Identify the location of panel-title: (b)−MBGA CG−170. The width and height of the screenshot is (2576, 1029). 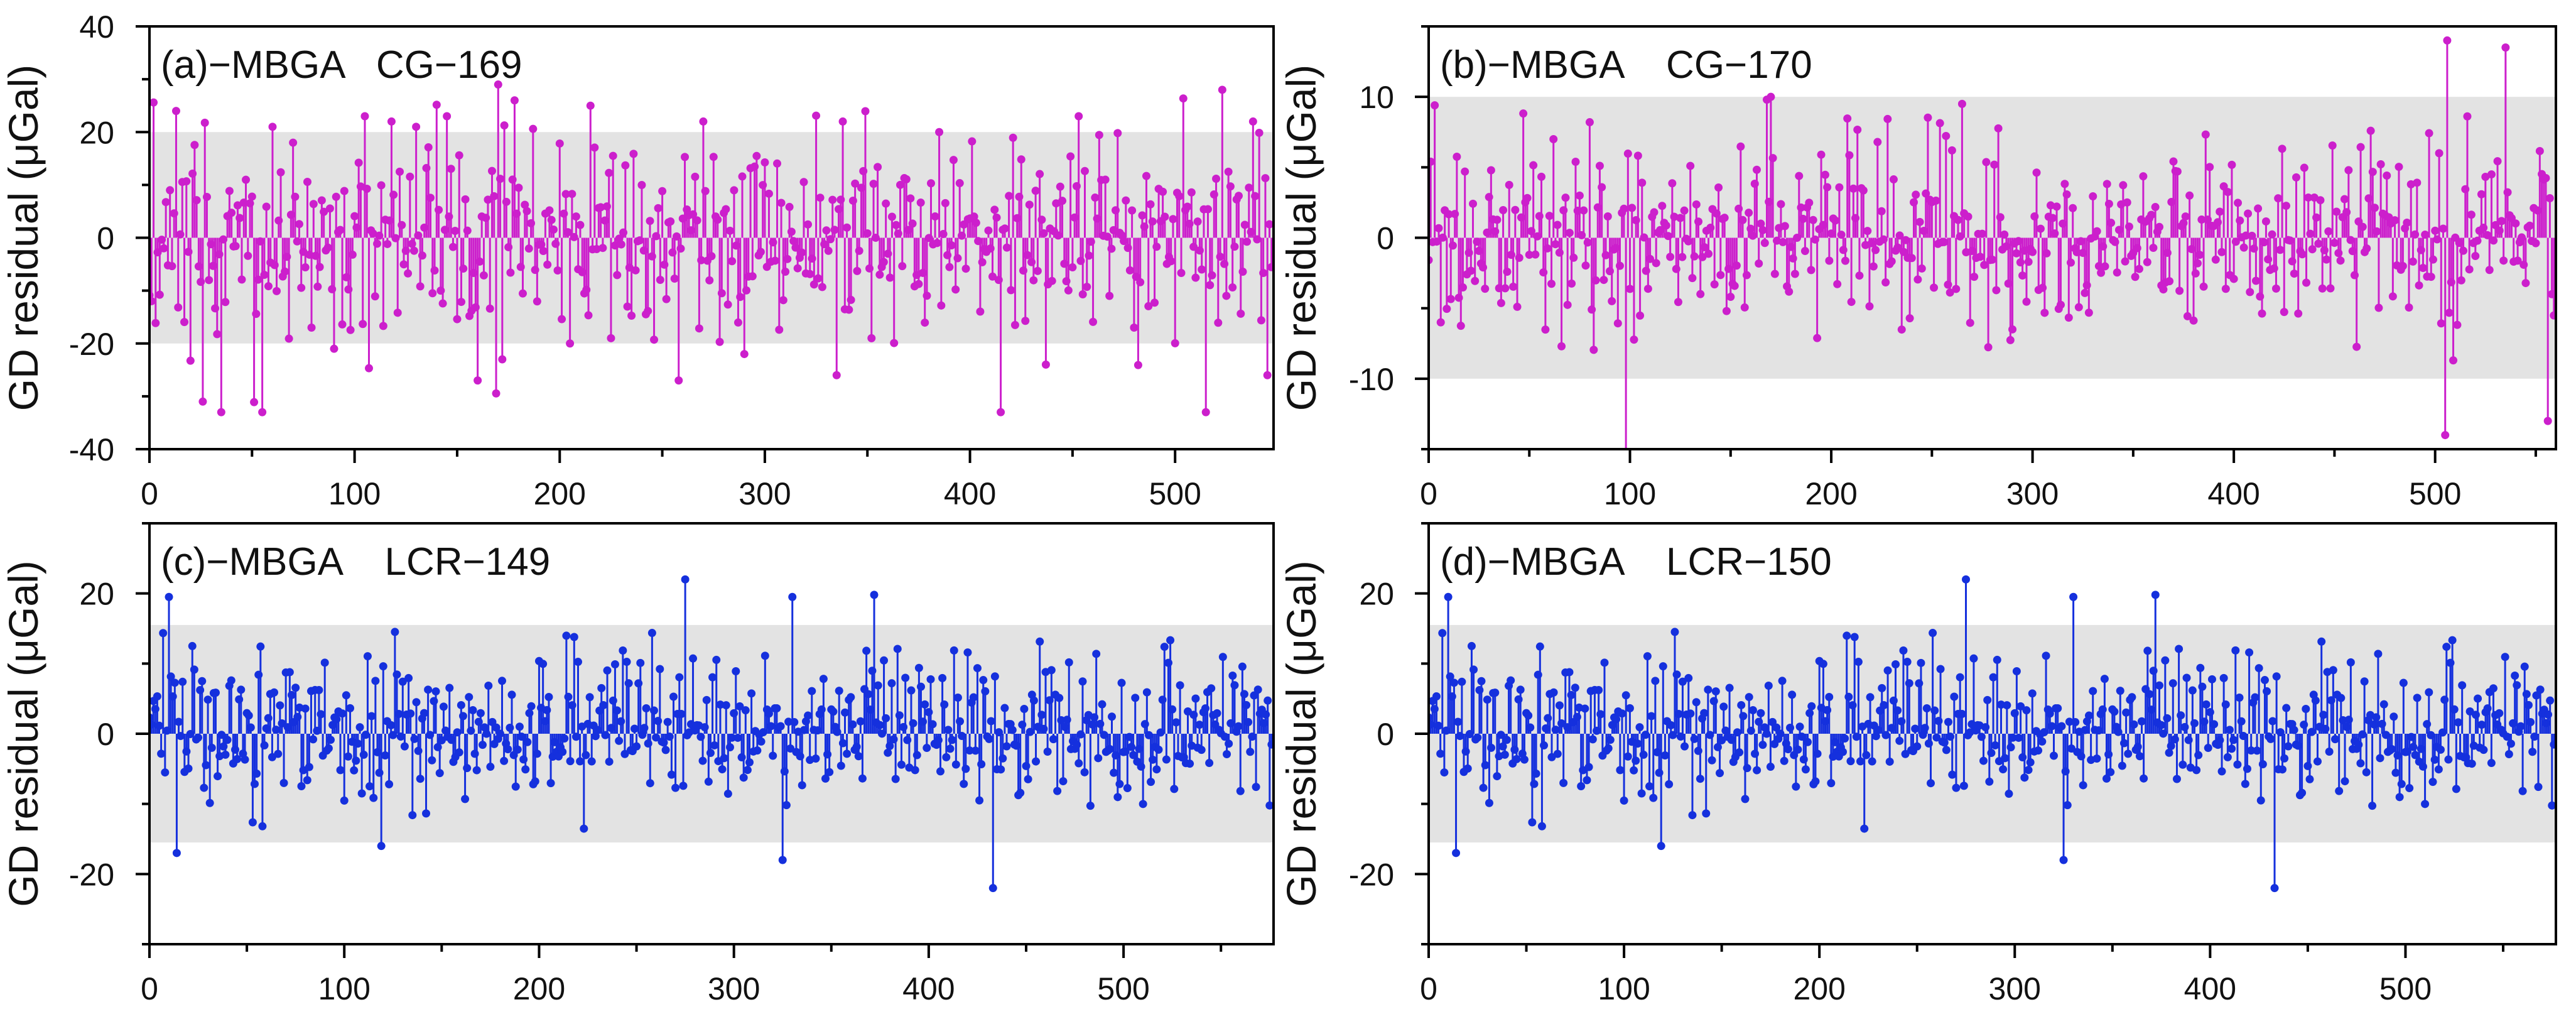
(1626, 65).